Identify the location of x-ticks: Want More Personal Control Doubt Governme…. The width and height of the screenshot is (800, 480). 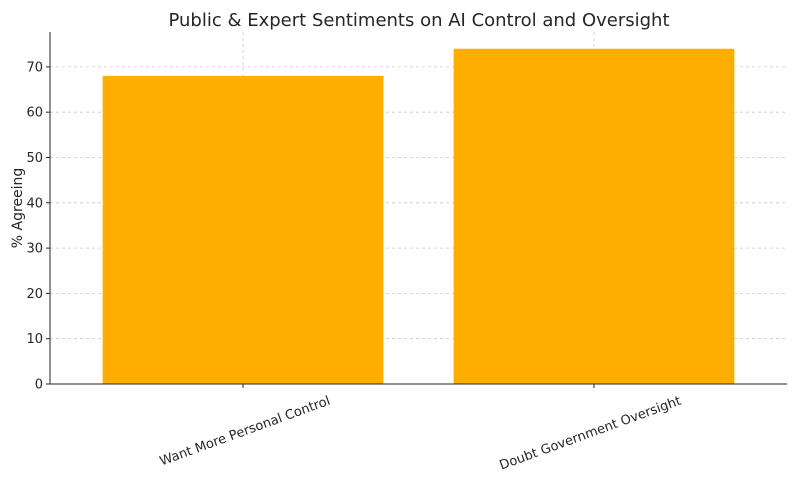
(420, 428).